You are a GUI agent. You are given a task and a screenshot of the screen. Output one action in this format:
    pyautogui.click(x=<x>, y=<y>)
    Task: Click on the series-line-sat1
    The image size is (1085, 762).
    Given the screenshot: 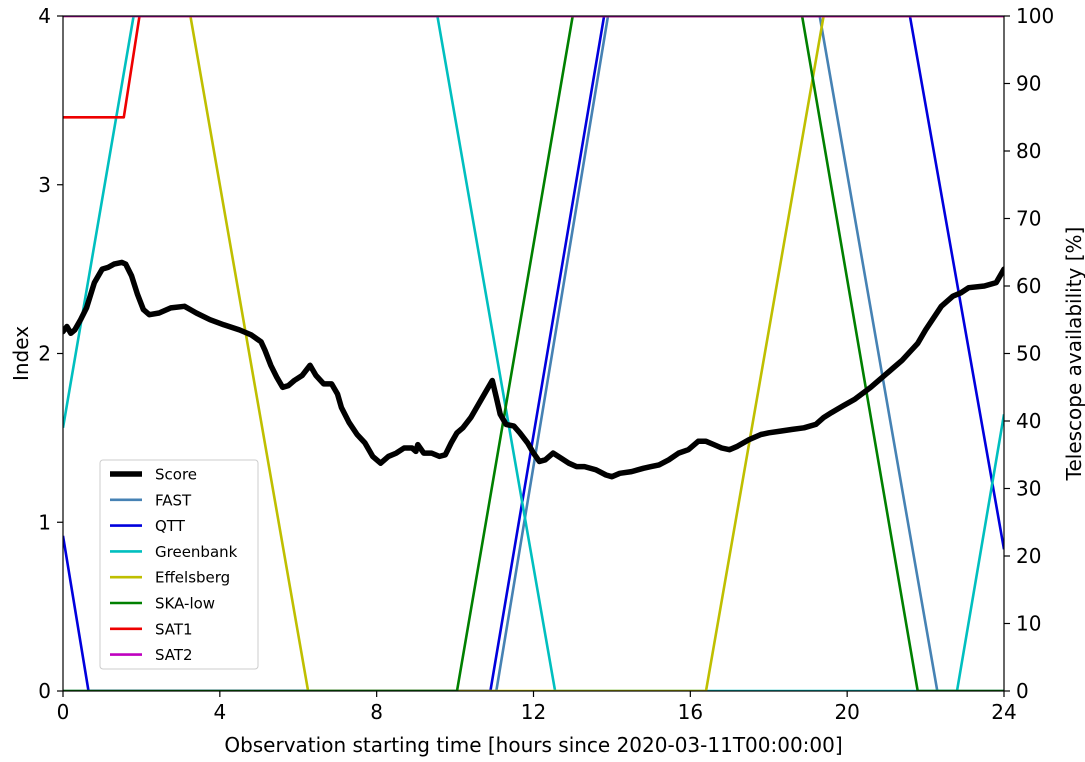 What is the action you would take?
    pyautogui.click(x=533, y=67)
    